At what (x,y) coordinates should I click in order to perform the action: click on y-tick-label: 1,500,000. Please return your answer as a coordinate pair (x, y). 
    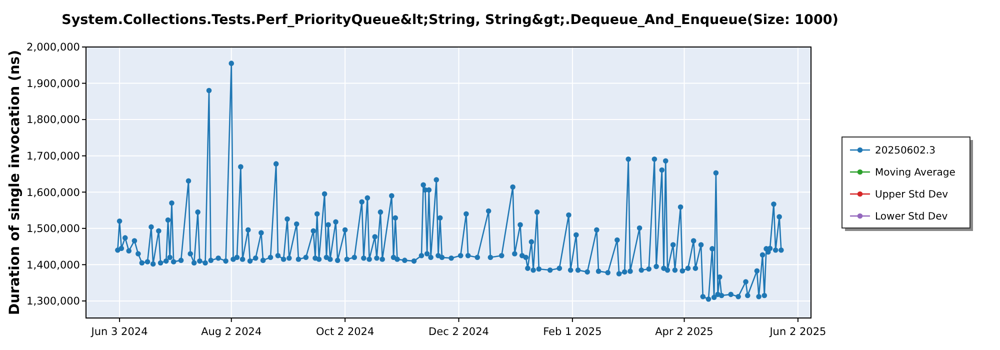
    Looking at the image, I should click on (53, 229).